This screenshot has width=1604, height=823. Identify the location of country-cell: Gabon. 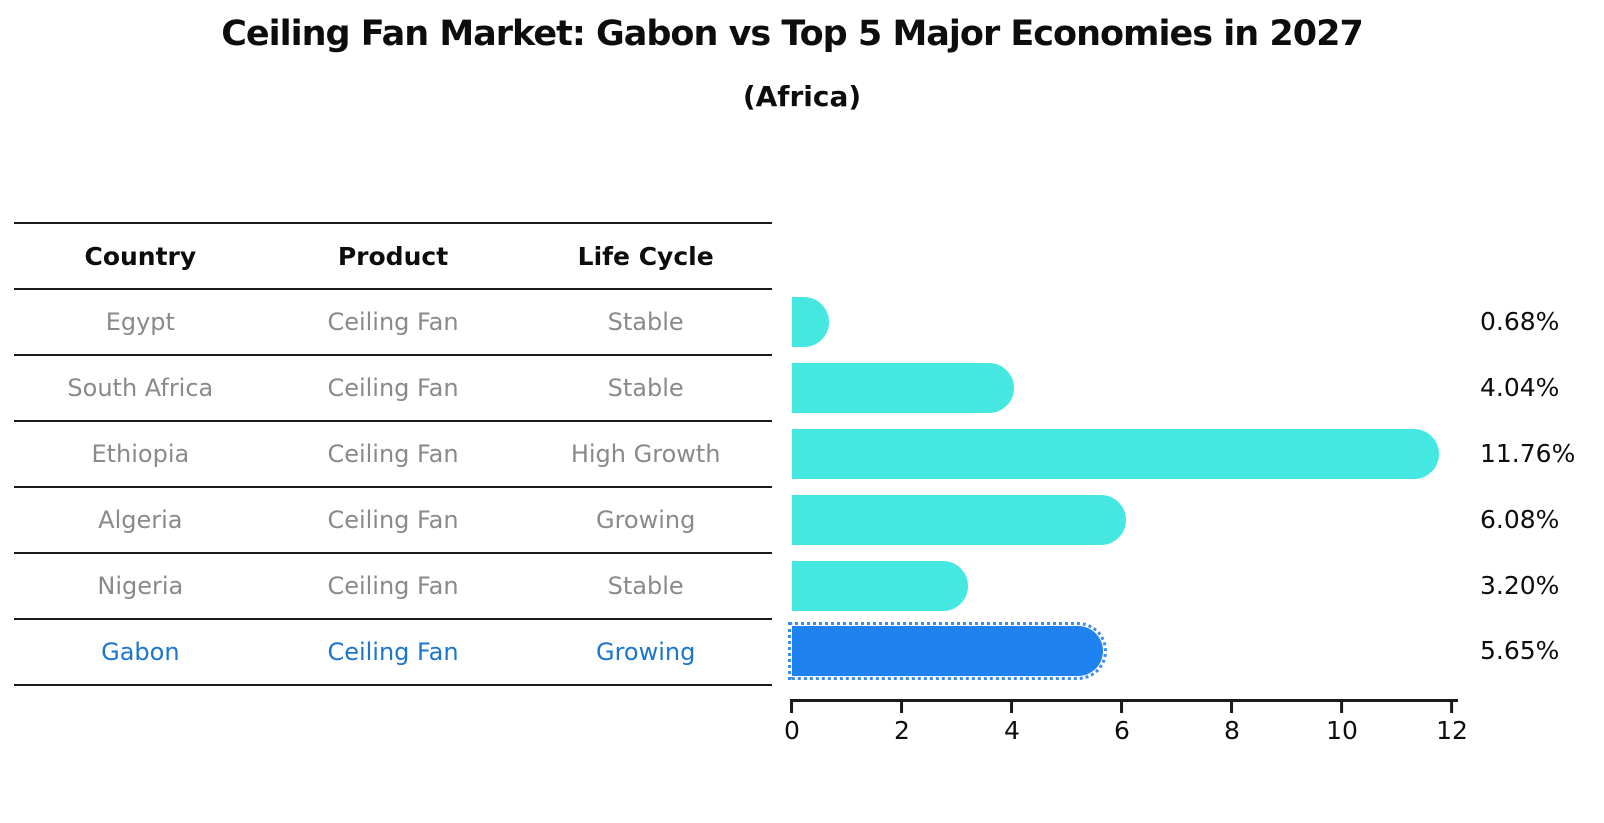
(140, 652).